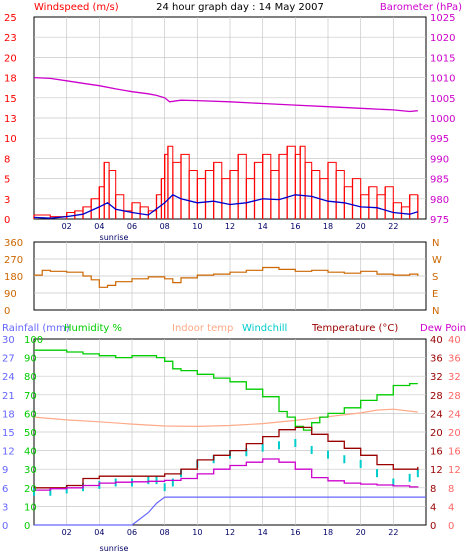  What do you see at coordinates (30, 396) in the screenshot?
I see `humidity-tick: 70` at bounding box center [30, 396].